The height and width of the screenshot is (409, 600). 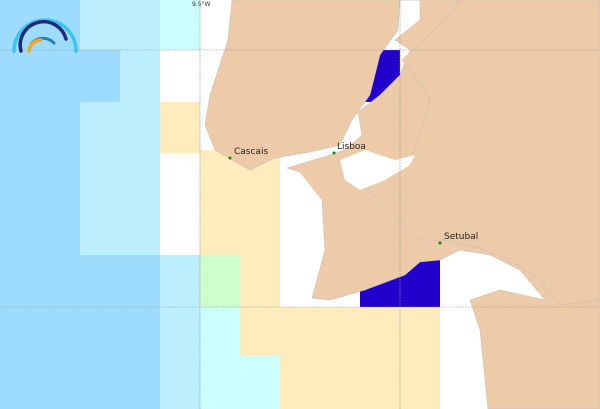 I want to click on place-label: Cascais, so click(x=251, y=152).